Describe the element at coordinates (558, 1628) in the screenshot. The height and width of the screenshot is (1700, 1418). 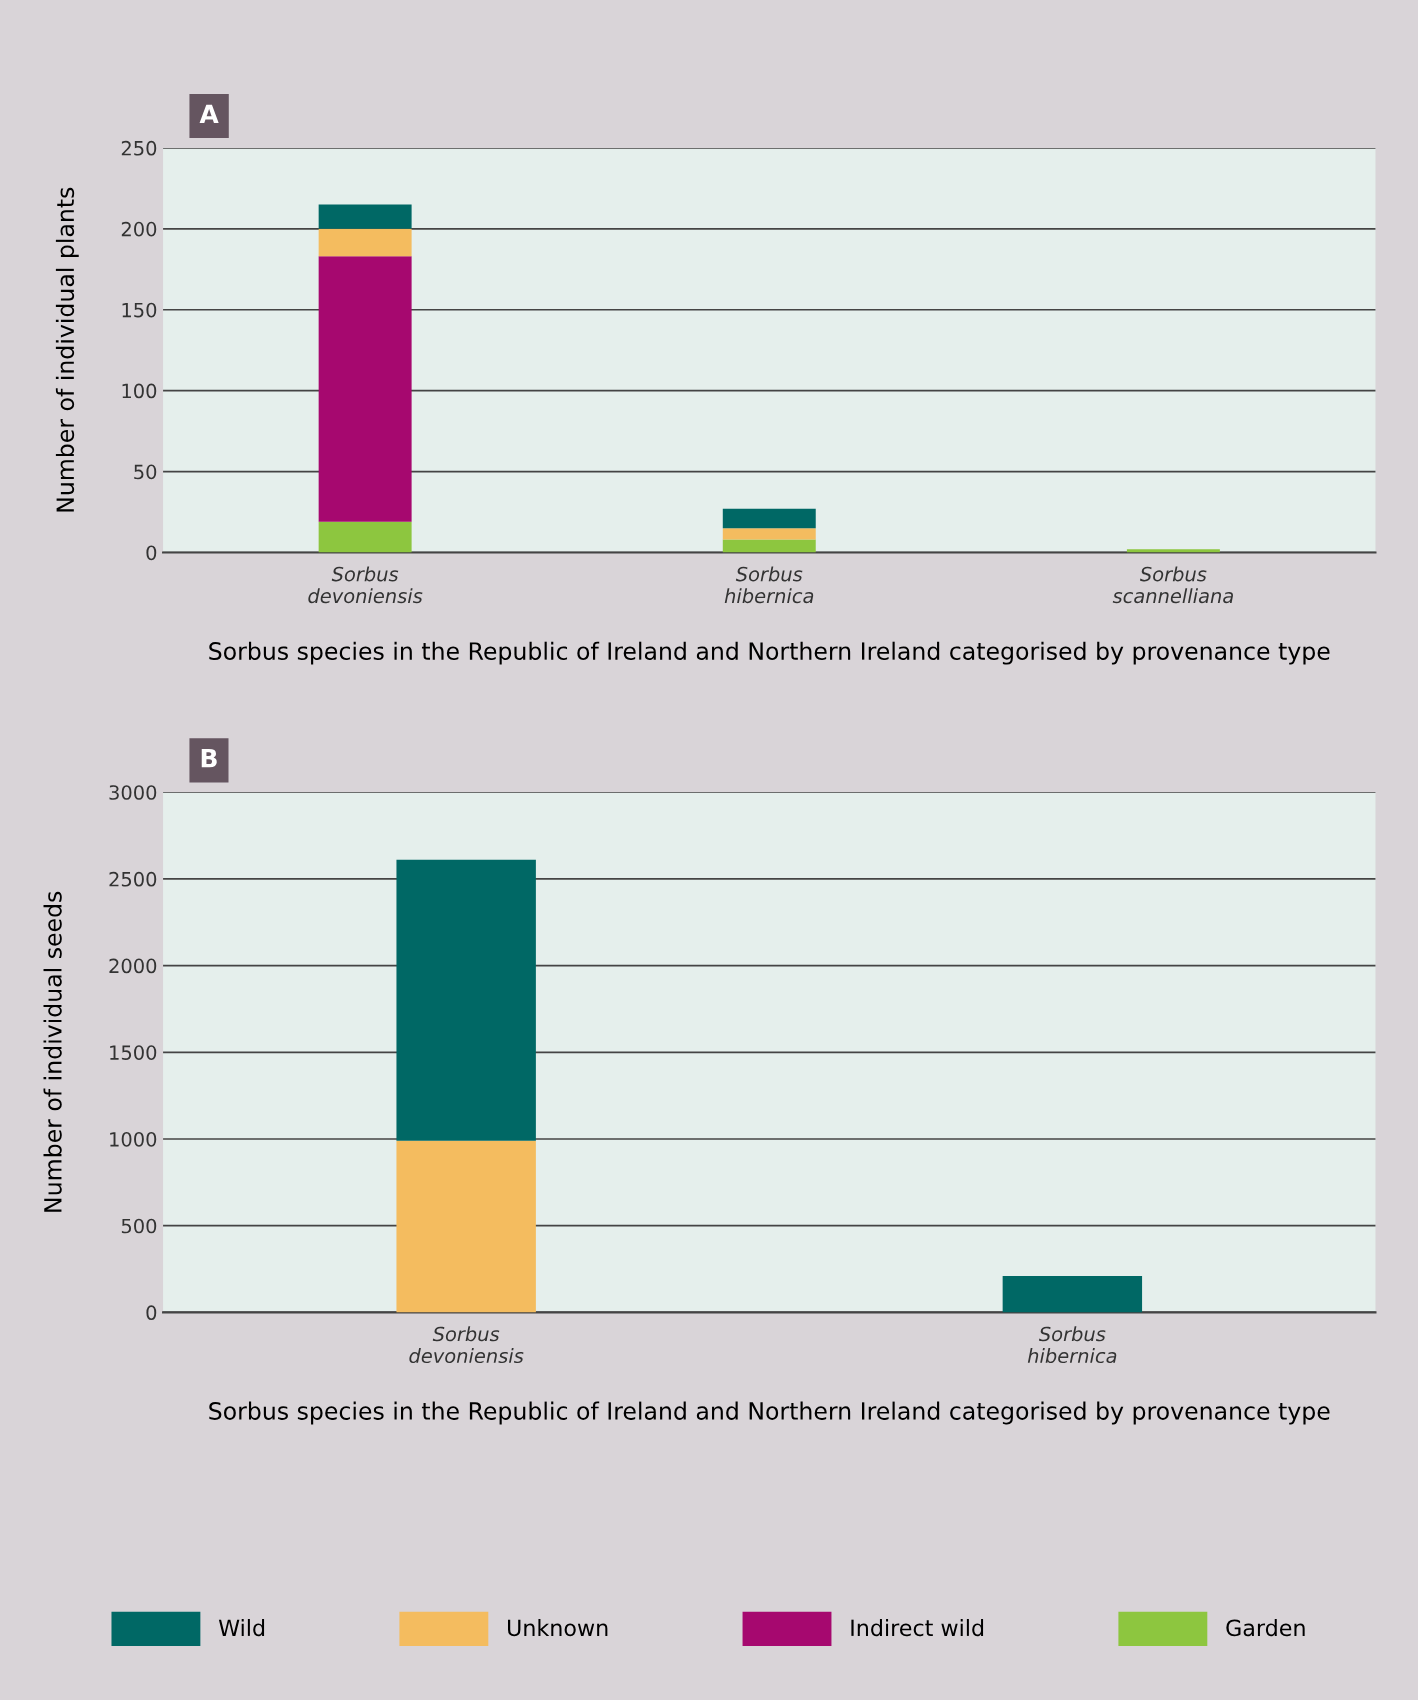
I see `legend-label: Unknown` at that location.